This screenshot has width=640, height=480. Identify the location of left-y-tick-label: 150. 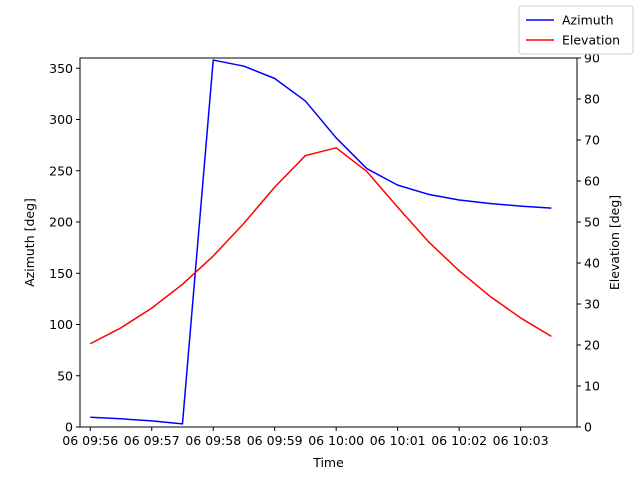
(61, 273).